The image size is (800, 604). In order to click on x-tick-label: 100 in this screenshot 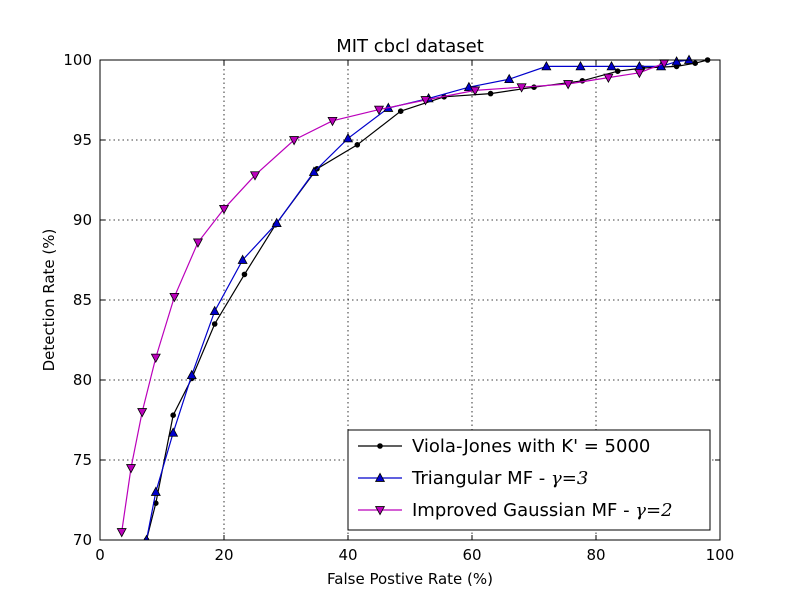, I will do `click(720, 555)`.